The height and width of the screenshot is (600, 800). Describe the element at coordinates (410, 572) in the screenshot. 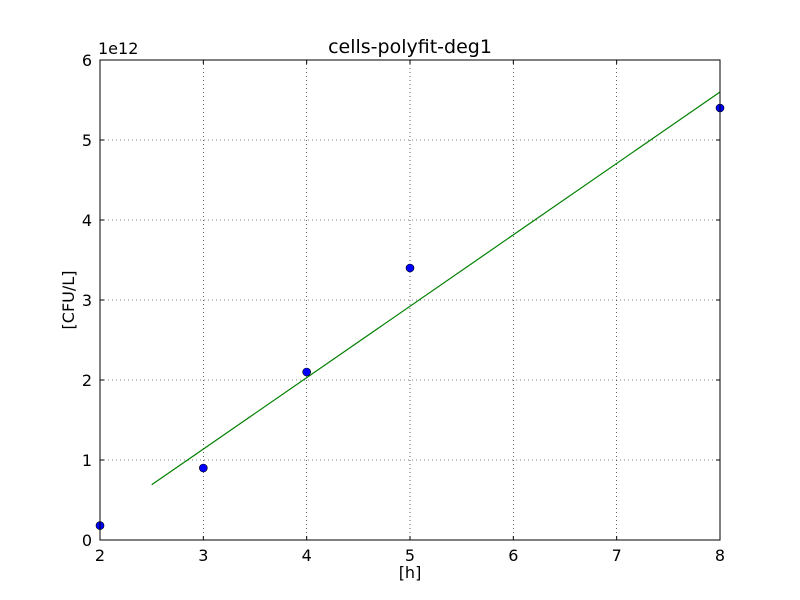

I see `x-axis-label: [h]` at that location.